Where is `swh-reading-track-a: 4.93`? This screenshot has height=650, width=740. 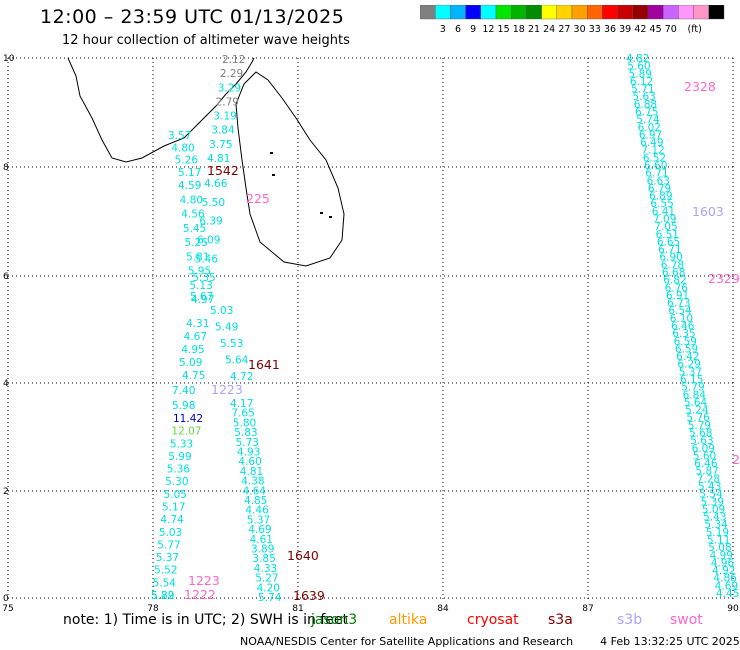
swh-reading-track-a: 4.93 is located at coordinates (248, 453).